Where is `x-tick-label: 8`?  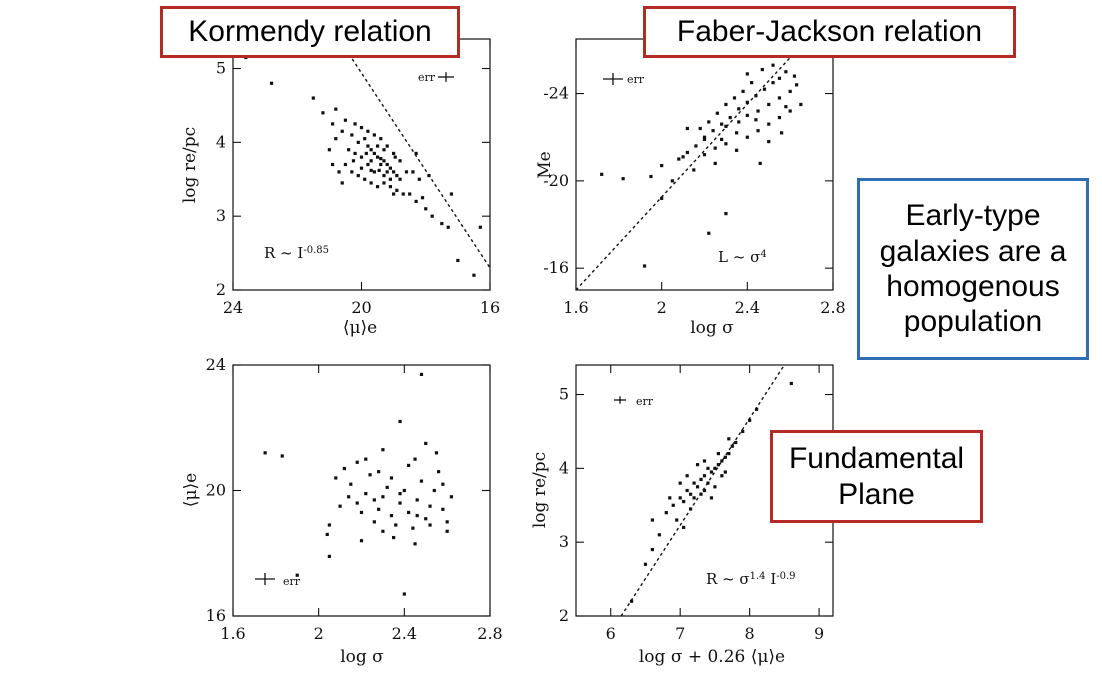 x-tick-label: 8 is located at coordinates (750, 633).